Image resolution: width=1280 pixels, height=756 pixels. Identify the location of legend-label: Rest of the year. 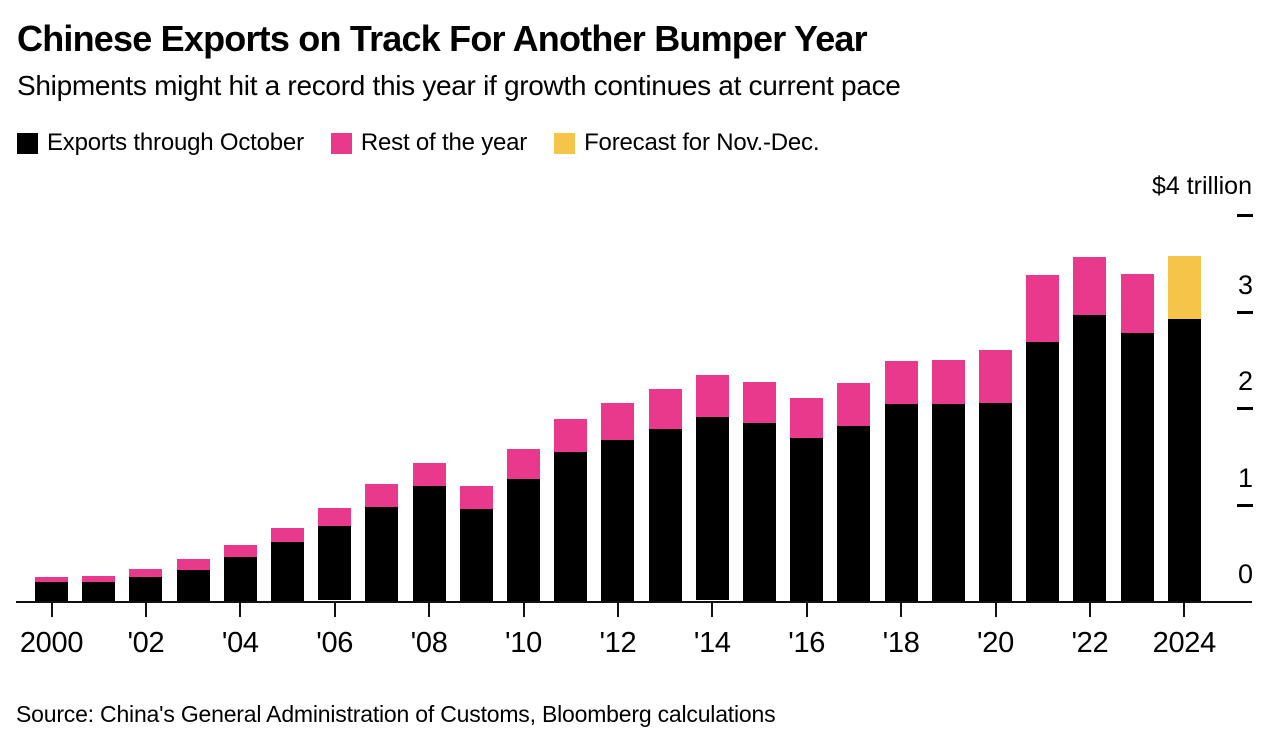
(444, 142).